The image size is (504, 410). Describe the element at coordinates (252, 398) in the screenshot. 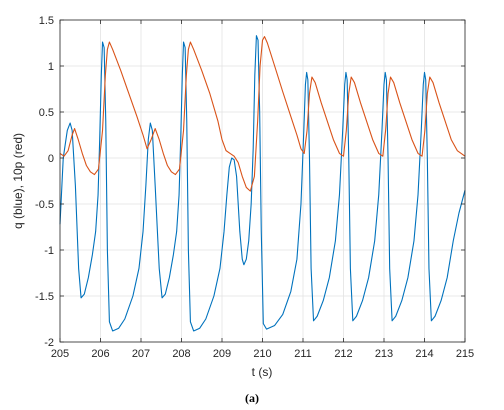

I see `figure-caption: (a)` at that location.